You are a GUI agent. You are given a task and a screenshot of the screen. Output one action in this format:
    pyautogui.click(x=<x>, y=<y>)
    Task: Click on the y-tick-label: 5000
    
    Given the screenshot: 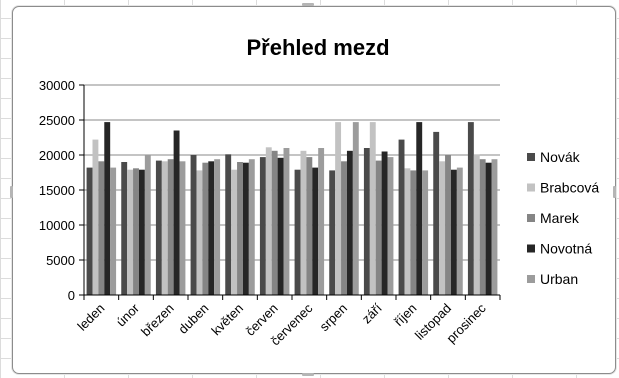 What is the action you would take?
    pyautogui.click(x=60, y=260)
    